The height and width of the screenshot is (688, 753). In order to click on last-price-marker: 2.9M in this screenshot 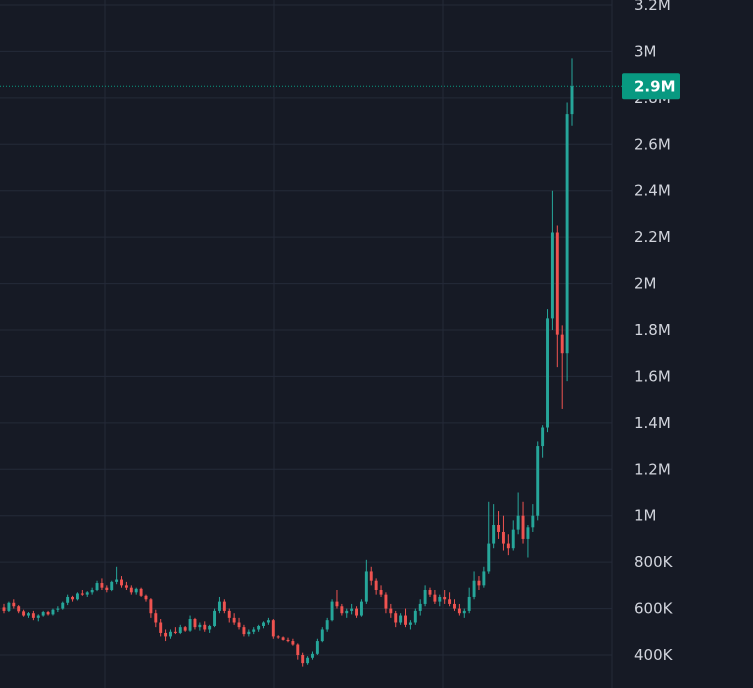, I will do `click(340, 86)`.